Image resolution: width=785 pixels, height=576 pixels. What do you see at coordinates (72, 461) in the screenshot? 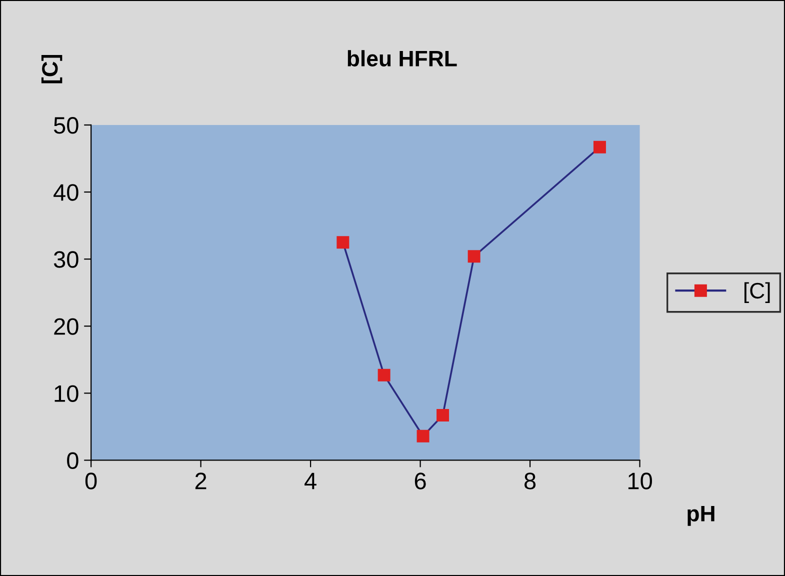
I see `y-tick-label: 0` at bounding box center [72, 461].